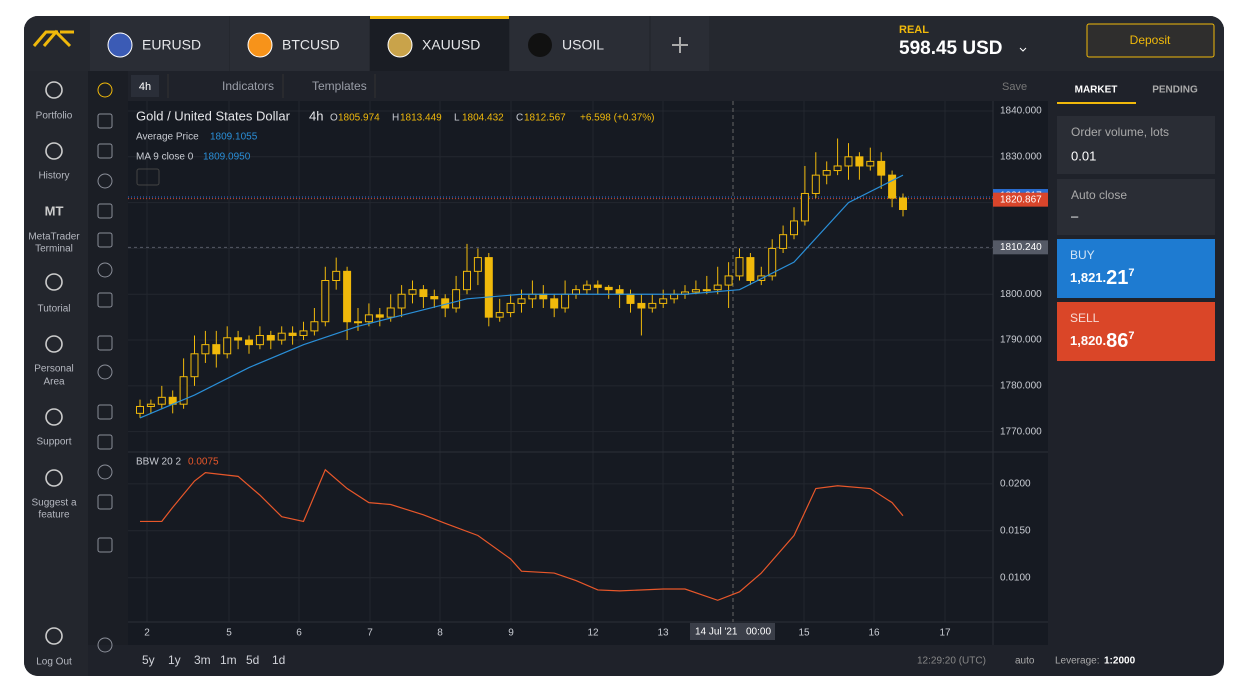 The image size is (1248, 700). What do you see at coordinates (54, 382) in the screenshot?
I see `sidebar-label: Area` at bounding box center [54, 382].